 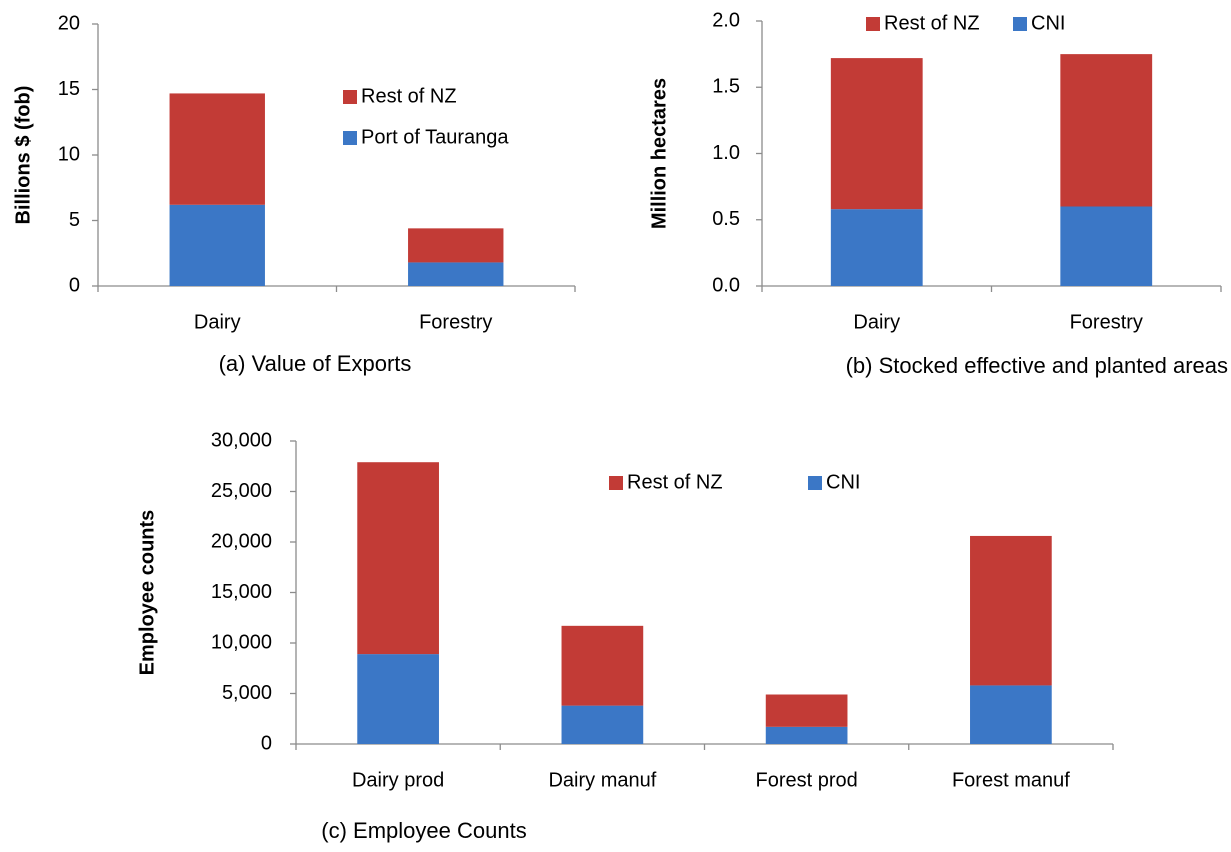 What do you see at coordinates (241, 592) in the screenshot?
I see `y-tick-label: 15,000` at bounding box center [241, 592].